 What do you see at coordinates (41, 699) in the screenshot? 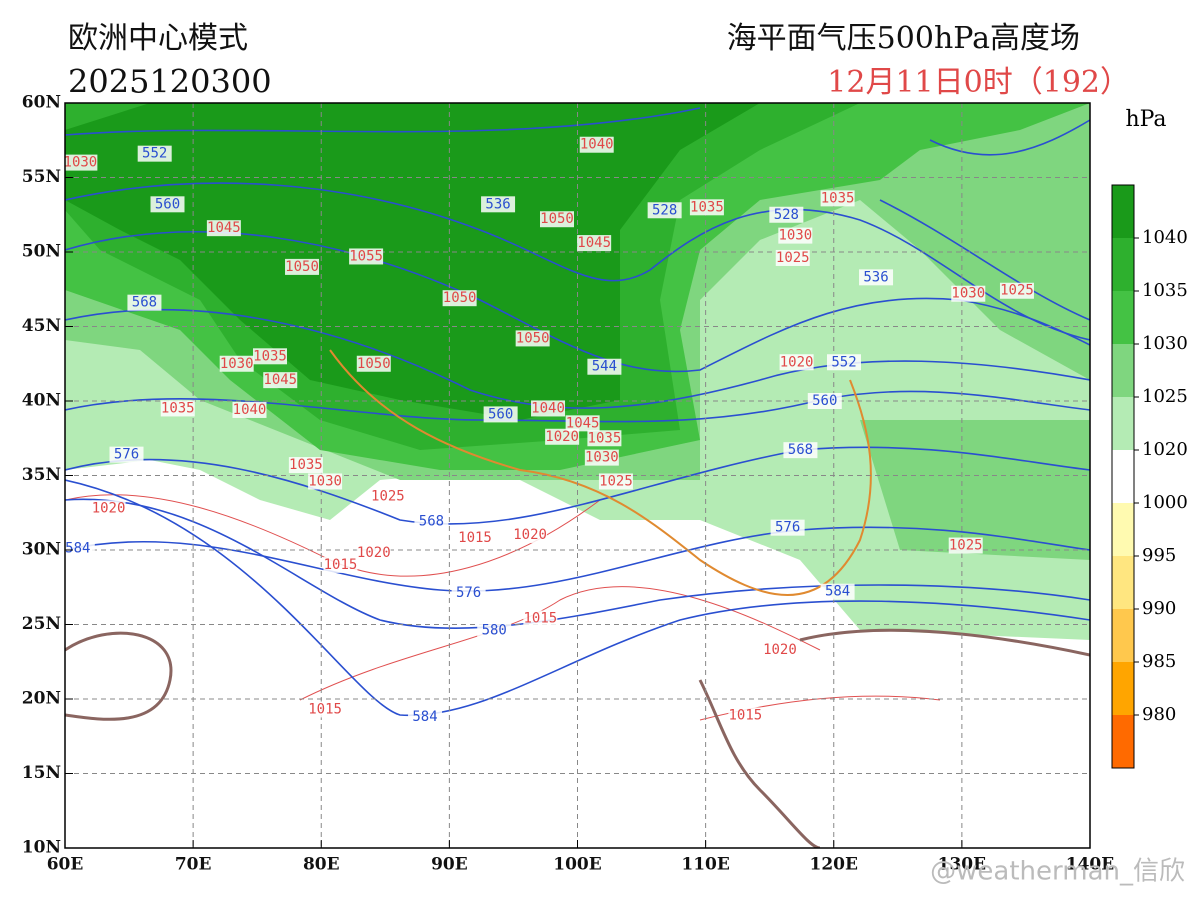
I see `y-tick-label: 20N` at bounding box center [41, 699].